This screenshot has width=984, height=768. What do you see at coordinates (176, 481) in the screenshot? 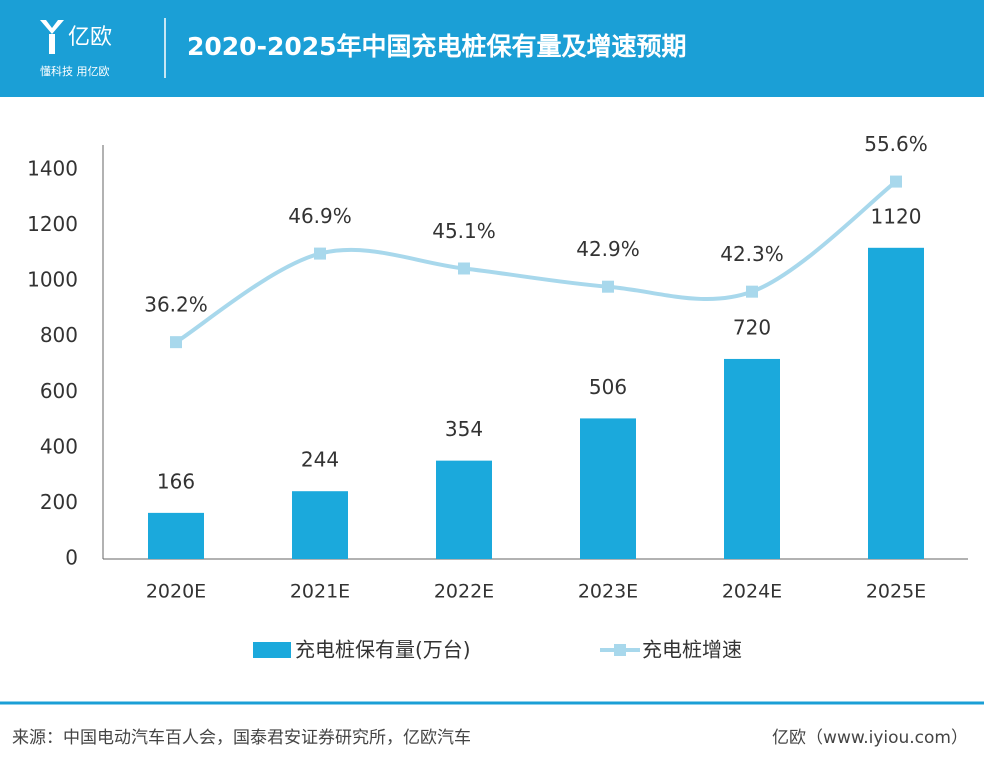
I see `bar-value-label: 166` at bounding box center [176, 481].